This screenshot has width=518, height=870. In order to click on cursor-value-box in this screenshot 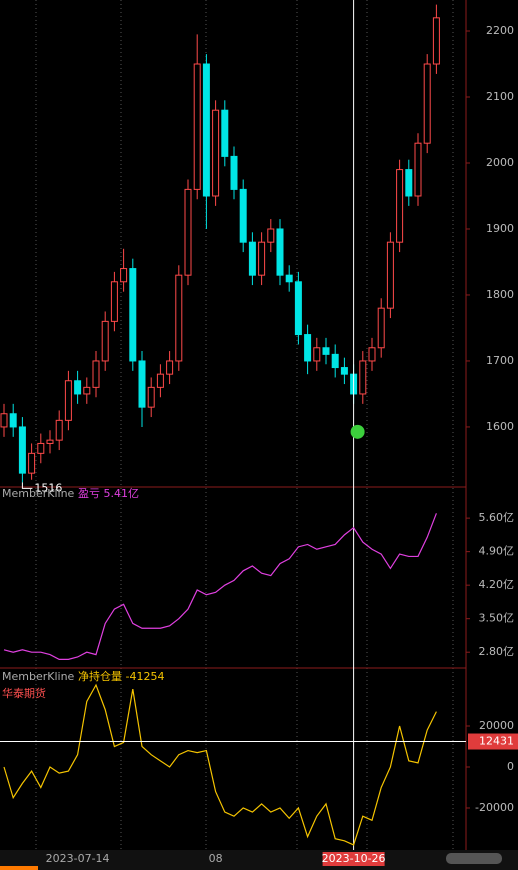, I will do `click(493, 741)`.